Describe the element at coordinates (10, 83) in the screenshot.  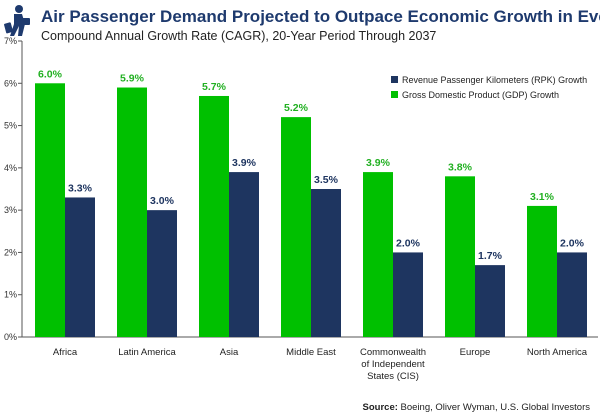
I see `y-tick-label: 6%` at that location.